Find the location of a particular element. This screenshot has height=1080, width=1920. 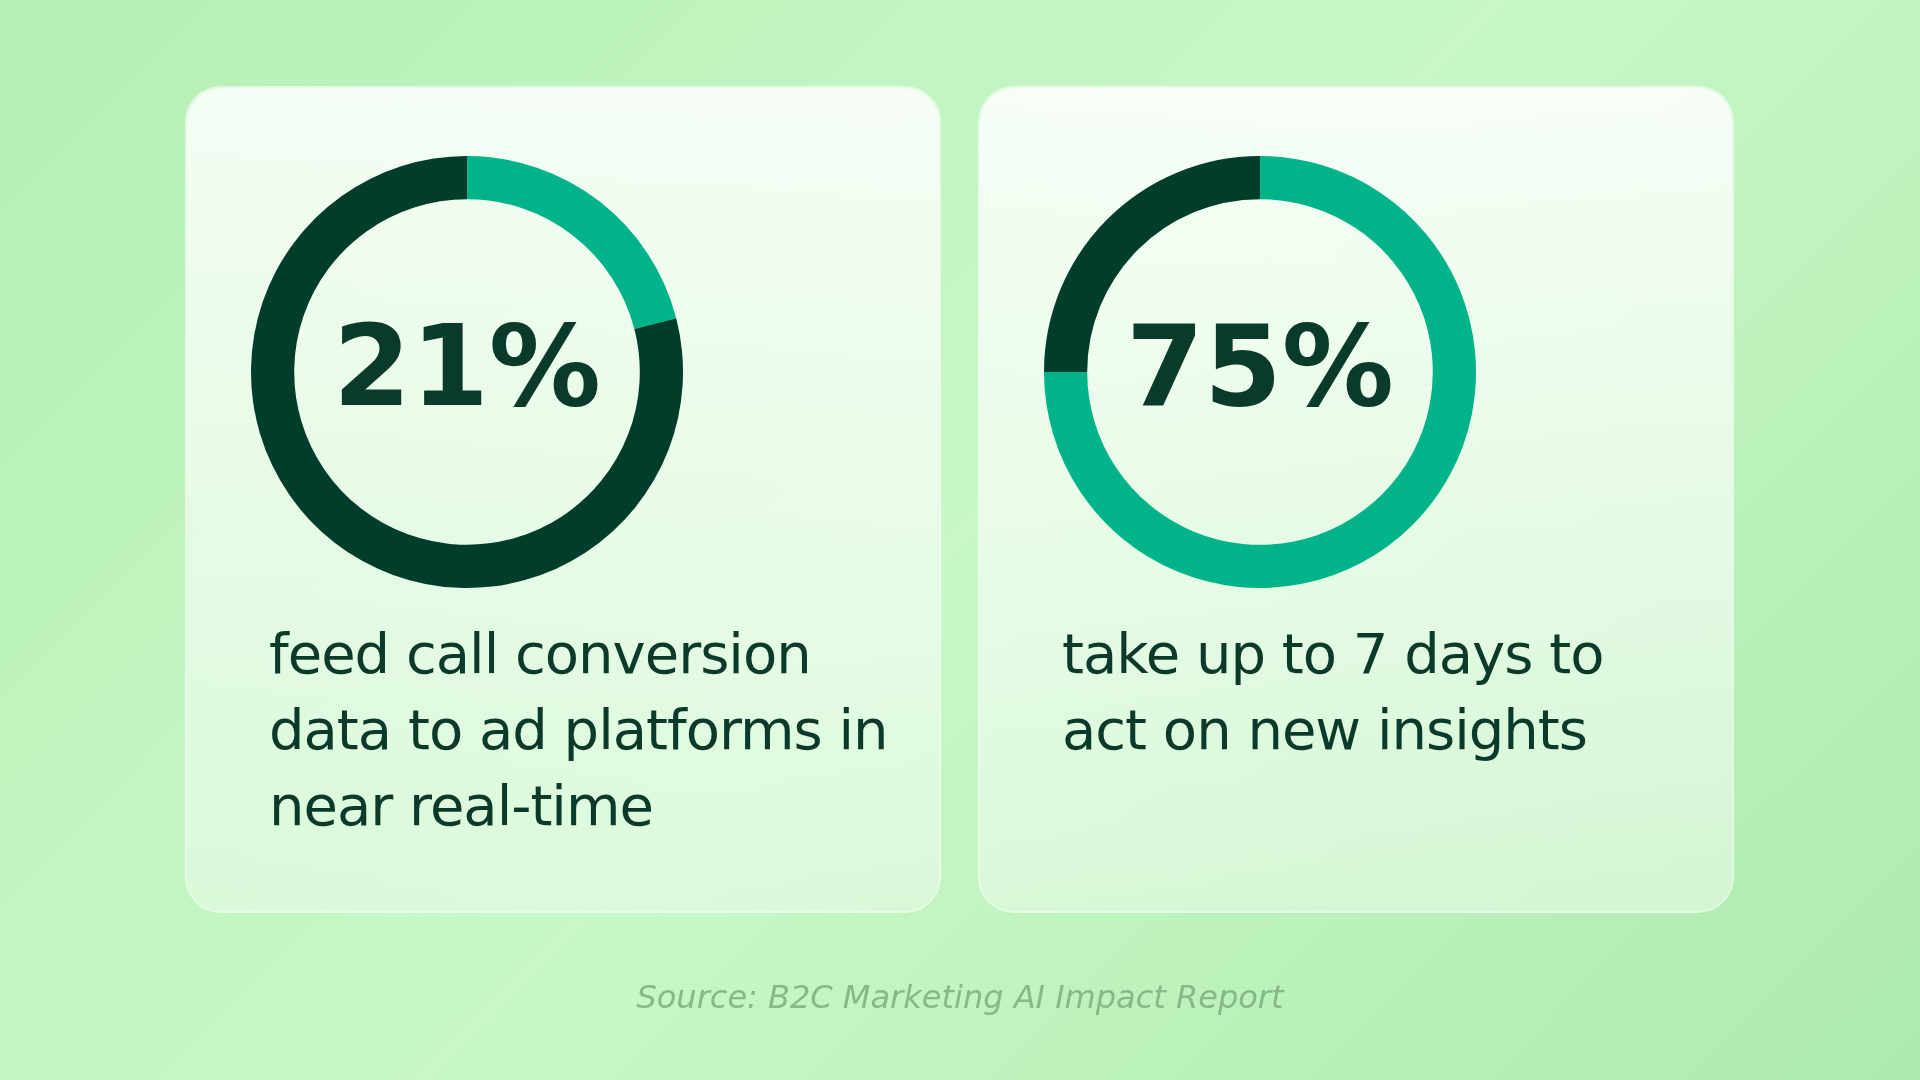

text: feed call conversion data to ad platforms in near real-time is located at coordinates (579, 730).